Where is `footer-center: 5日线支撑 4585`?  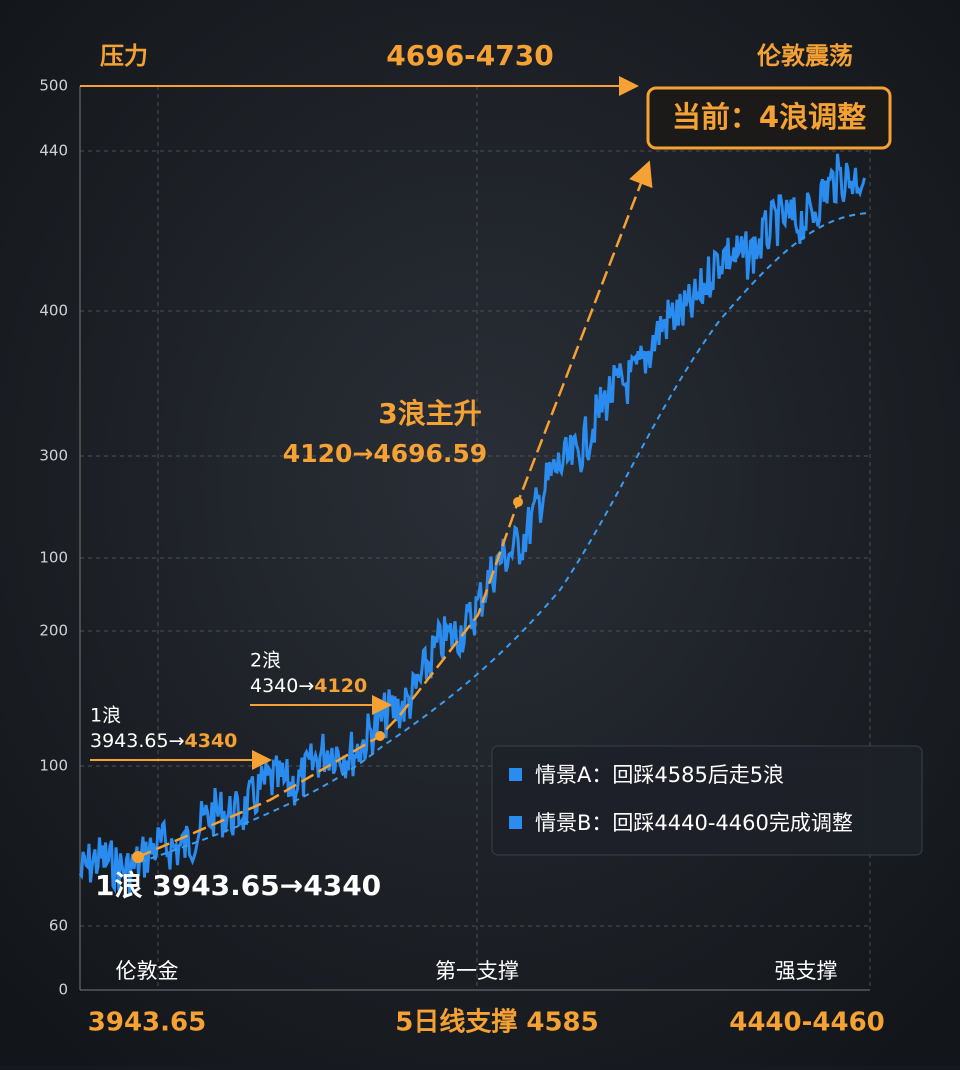
footer-center: 5日线支撑 4585 is located at coordinates (497, 1023).